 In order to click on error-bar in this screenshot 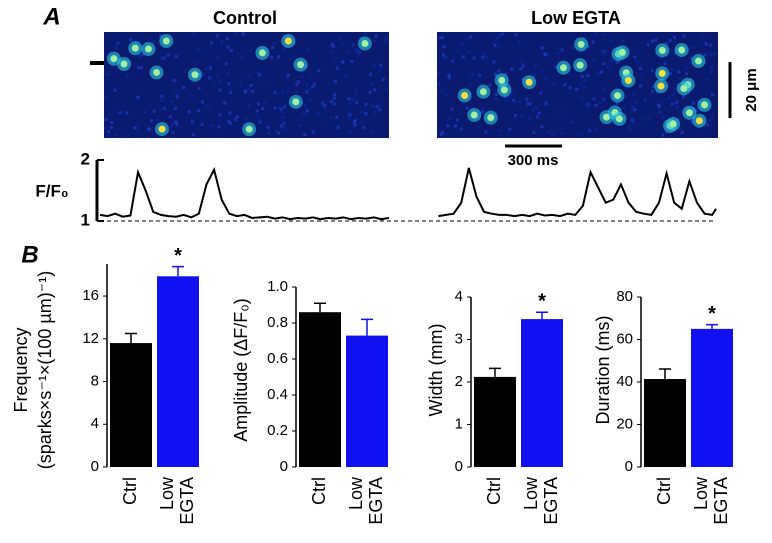, I will do `click(712, 326)`.